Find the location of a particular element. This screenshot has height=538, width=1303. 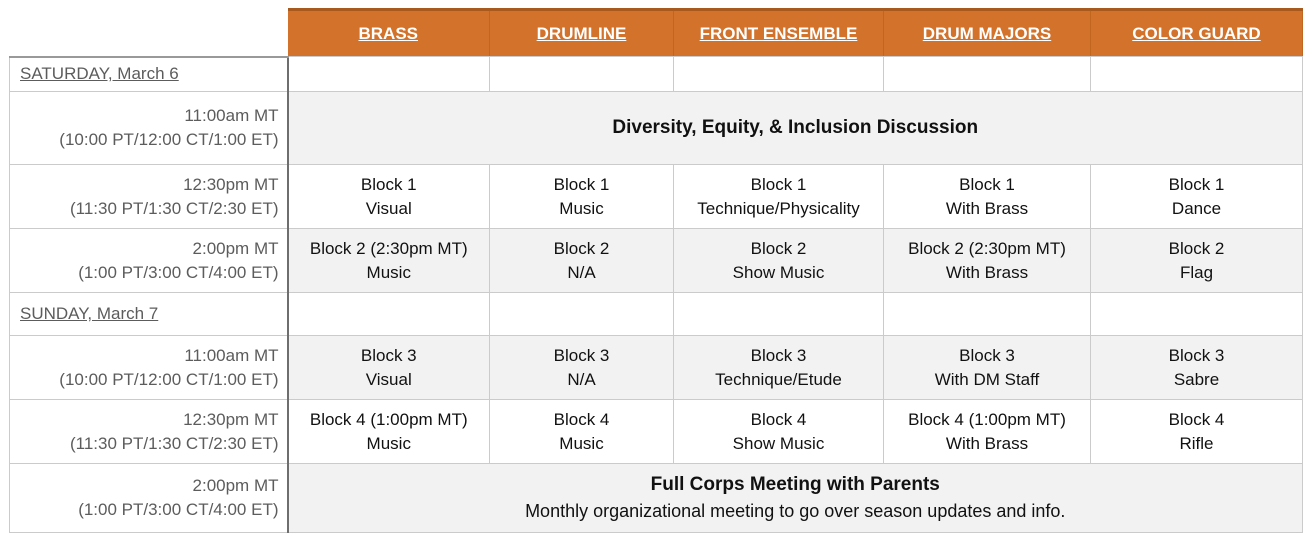

cell-block3-drumline: Block 3 N/A is located at coordinates (581, 367).